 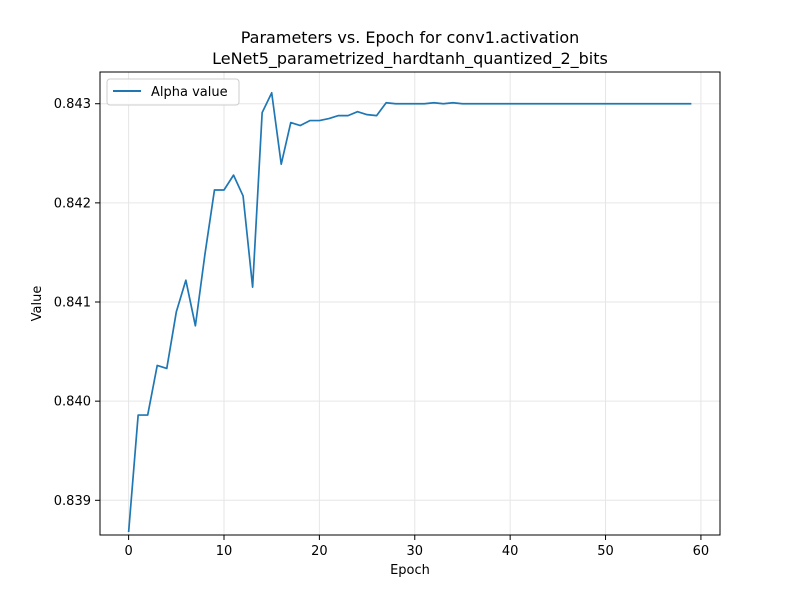 What do you see at coordinates (414, 551) in the screenshot?
I see `x-tick-label: 30` at bounding box center [414, 551].